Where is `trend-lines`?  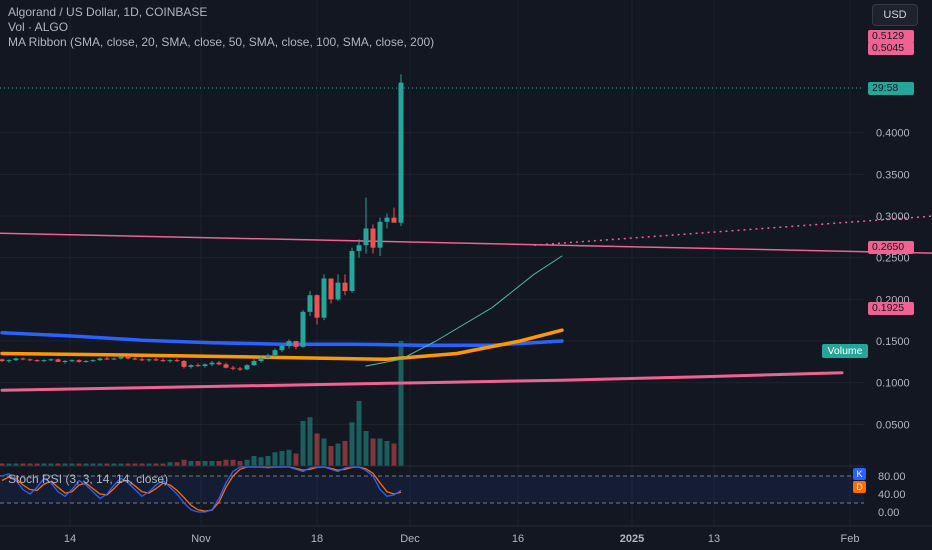
trend-lines is located at coordinates (466, 227).